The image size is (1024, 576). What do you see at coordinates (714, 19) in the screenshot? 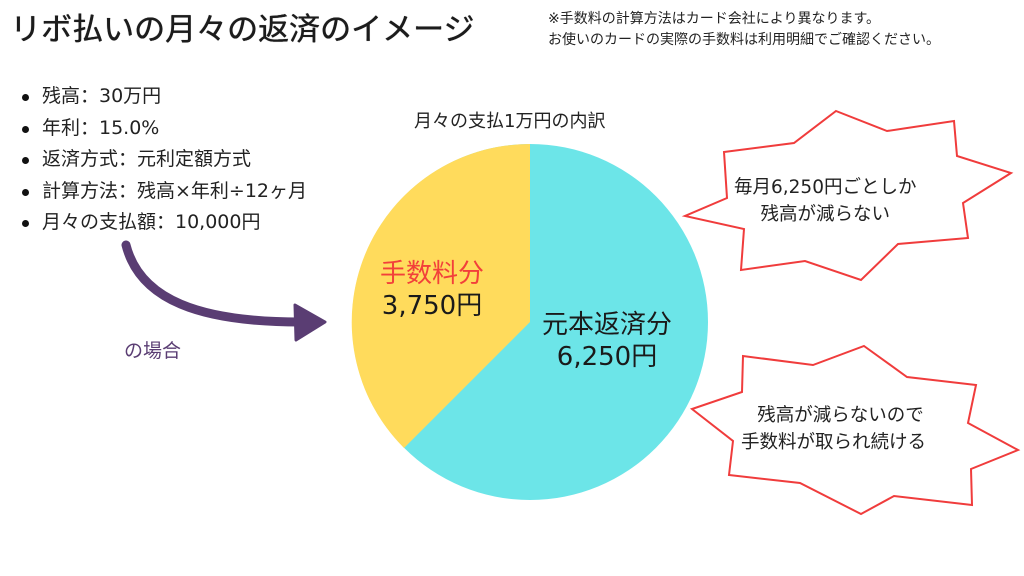
I see `disclaimer-line-1: ※手数料の計算方法はカード会社により異なります。` at bounding box center [714, 19].